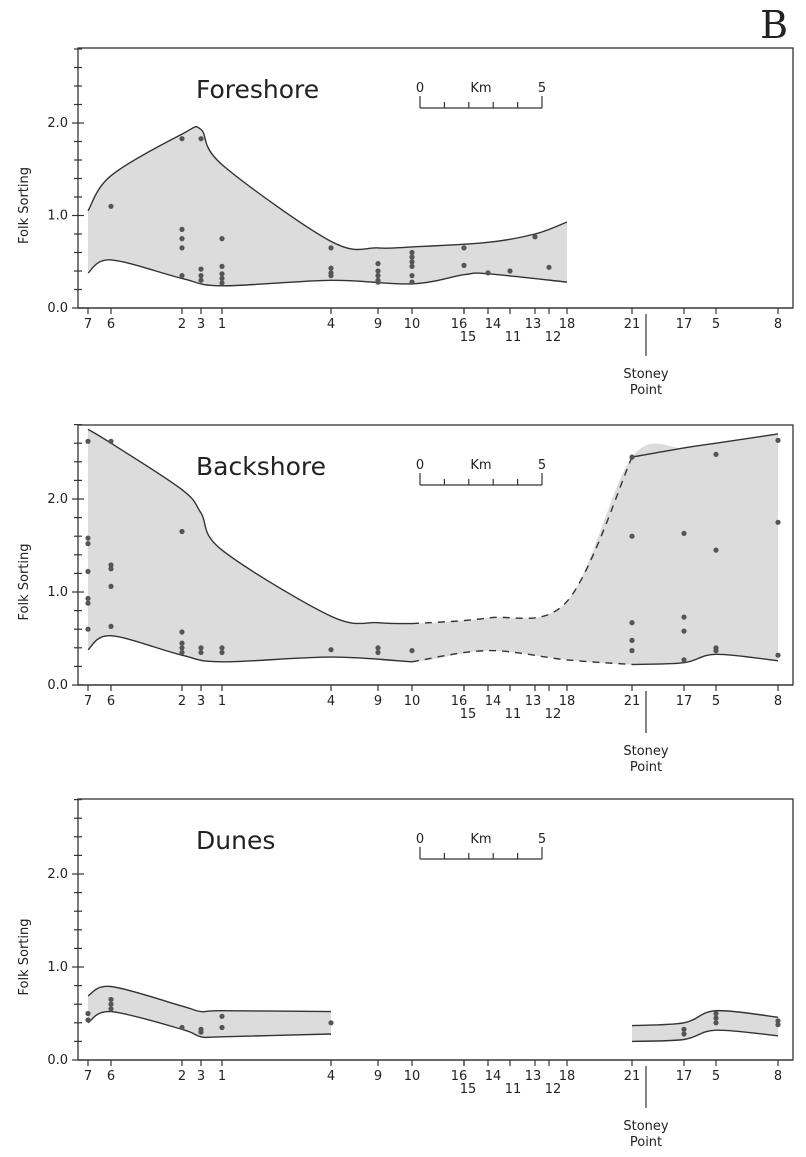 Image resolution: width=806 pixels, height=1157 pixels. What do you see at coordinates (468, 1089) in the screenshot?
I see `x-tick-label: 15` at bounding box center [468, 1089].